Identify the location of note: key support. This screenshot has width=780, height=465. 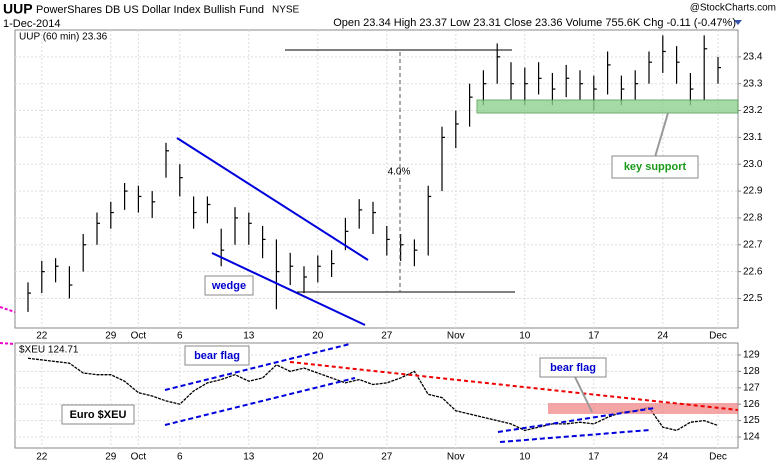
(655, 167).